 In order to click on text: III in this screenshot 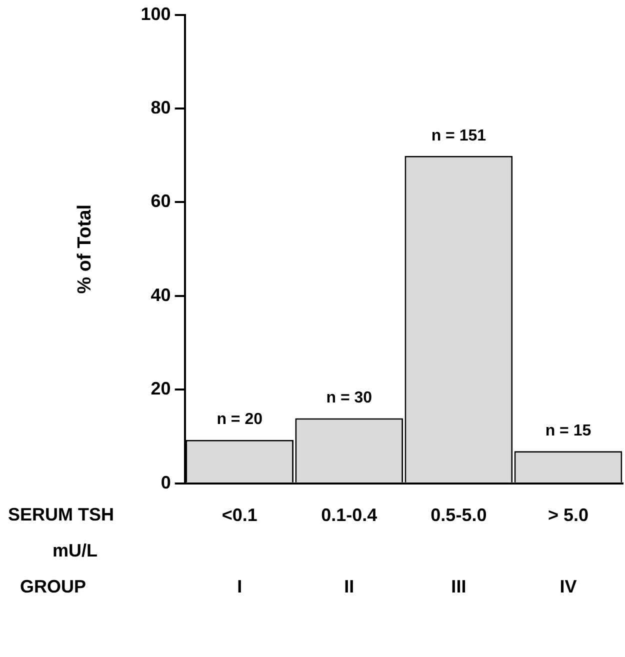, I will do `click(458, 586)`.